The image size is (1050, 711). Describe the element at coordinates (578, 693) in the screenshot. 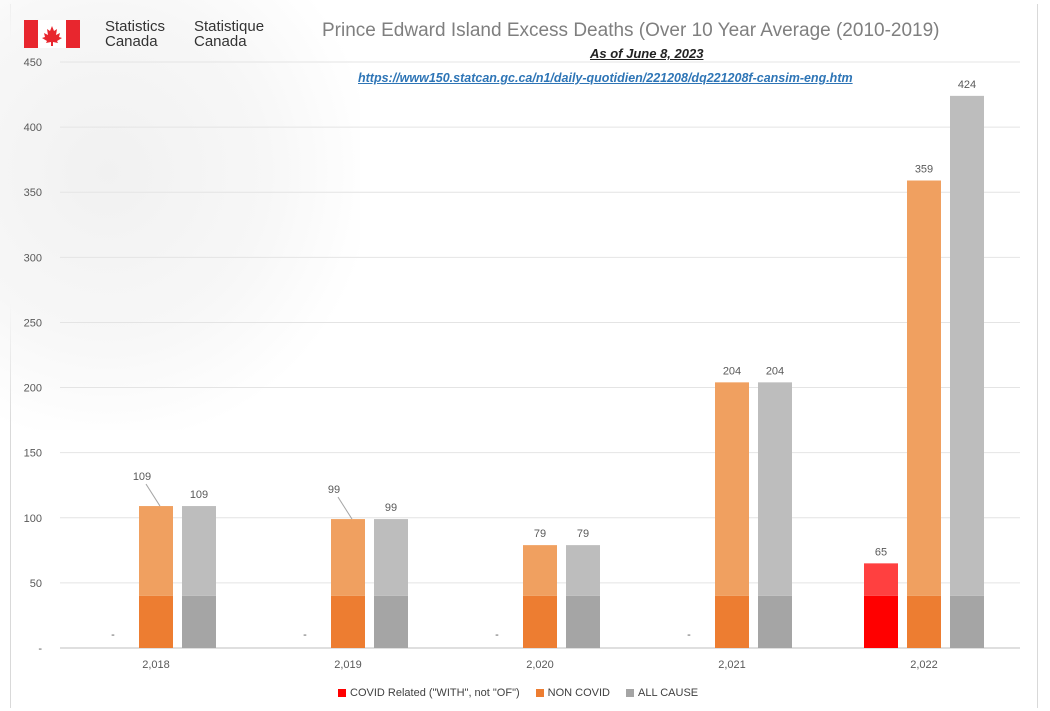

I see `legend-label-non-covid: NON COVID` at that location.